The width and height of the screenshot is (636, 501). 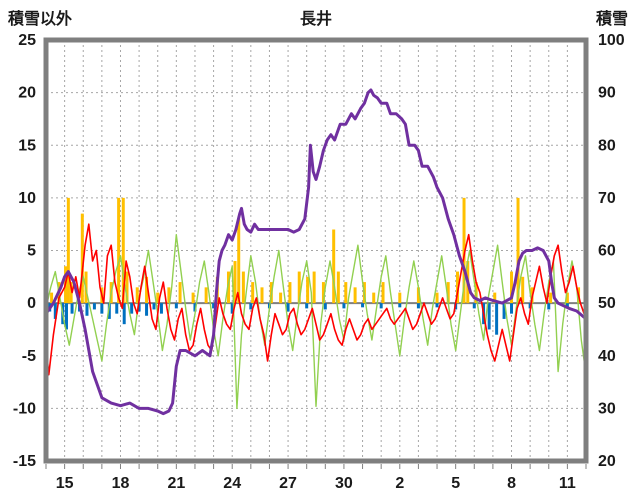 I want to click on right-axis-tick-label: 70, so click(x=607, y=198).